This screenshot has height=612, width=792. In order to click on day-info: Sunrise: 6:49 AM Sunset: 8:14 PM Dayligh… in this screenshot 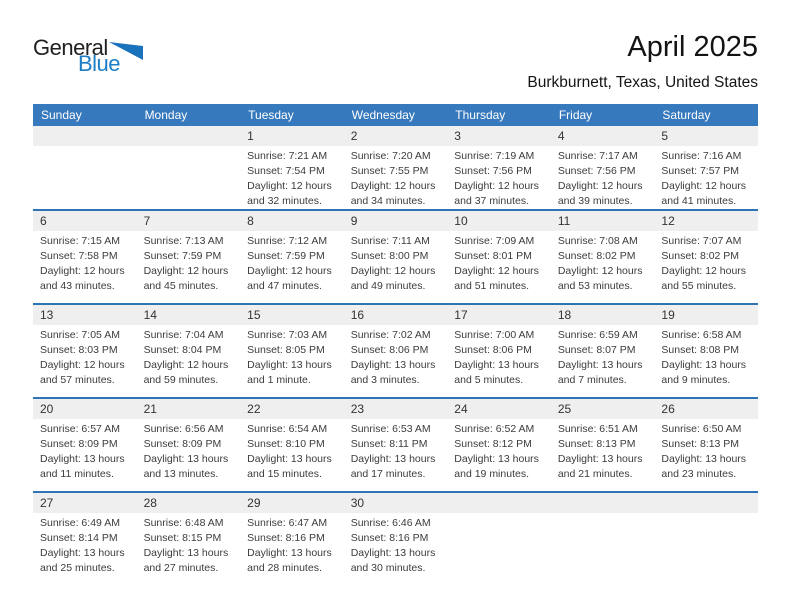, I will do `click(85, 544)`.